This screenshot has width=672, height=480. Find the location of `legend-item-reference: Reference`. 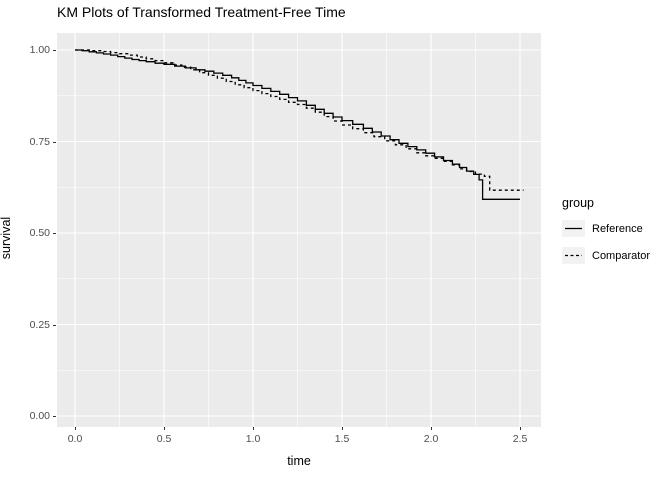

legend-item-reference: Reference is located at coordinates (615, 228).